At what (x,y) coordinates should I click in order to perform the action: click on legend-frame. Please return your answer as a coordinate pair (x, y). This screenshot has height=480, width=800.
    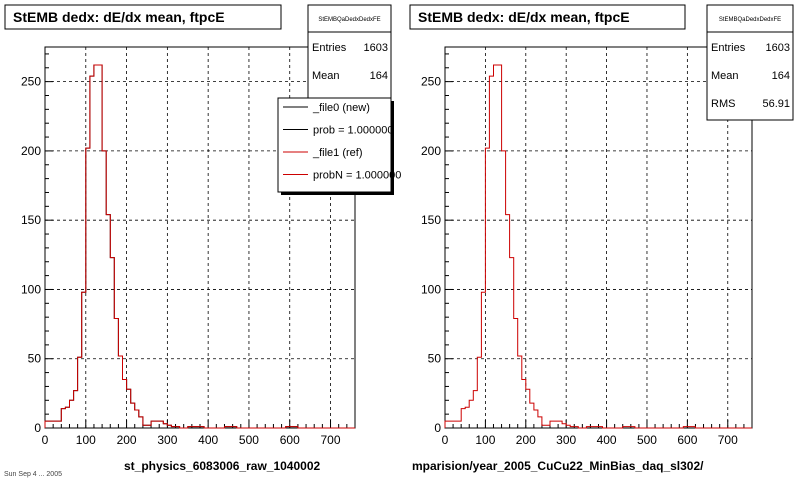
    Looking at the image, I should click on (334, 145).